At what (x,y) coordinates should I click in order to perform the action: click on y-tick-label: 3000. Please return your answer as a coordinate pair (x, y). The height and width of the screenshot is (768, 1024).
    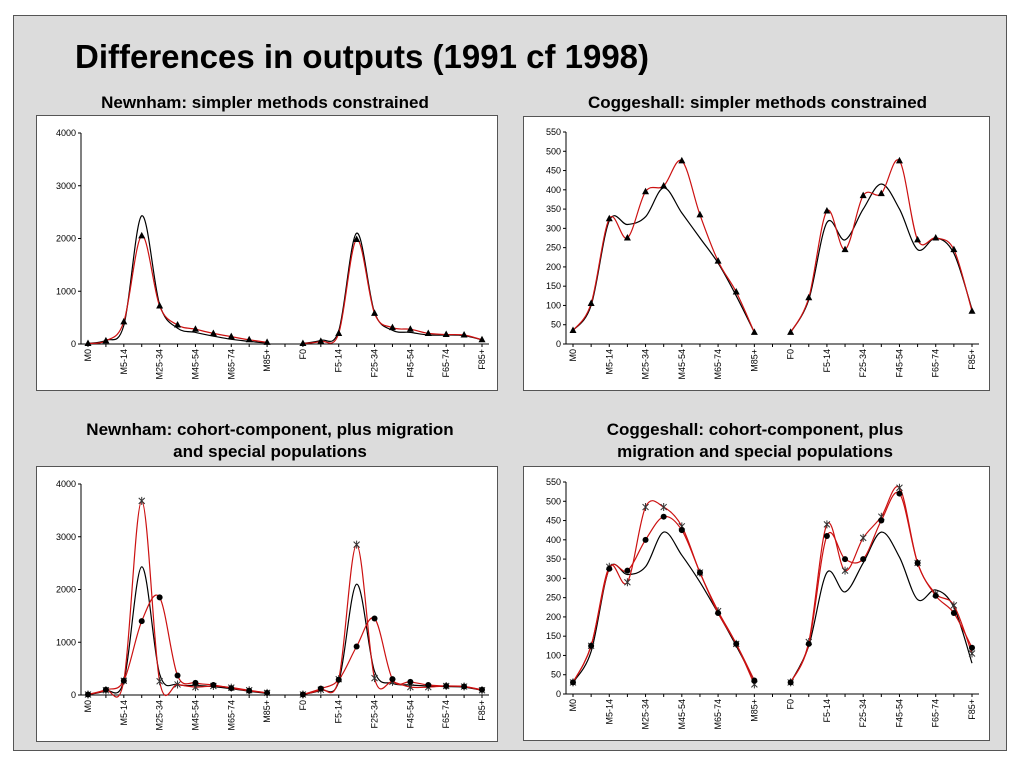
    Looking at the image, I should click on (66, 186).